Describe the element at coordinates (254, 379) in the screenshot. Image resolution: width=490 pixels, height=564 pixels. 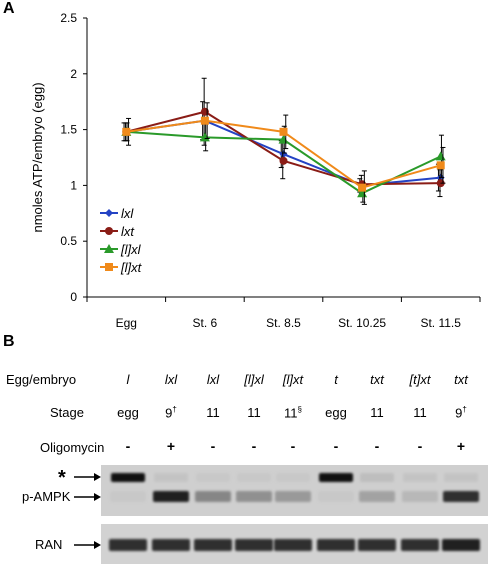
I see `egg-embryo-cell: [l]xl` at that location.